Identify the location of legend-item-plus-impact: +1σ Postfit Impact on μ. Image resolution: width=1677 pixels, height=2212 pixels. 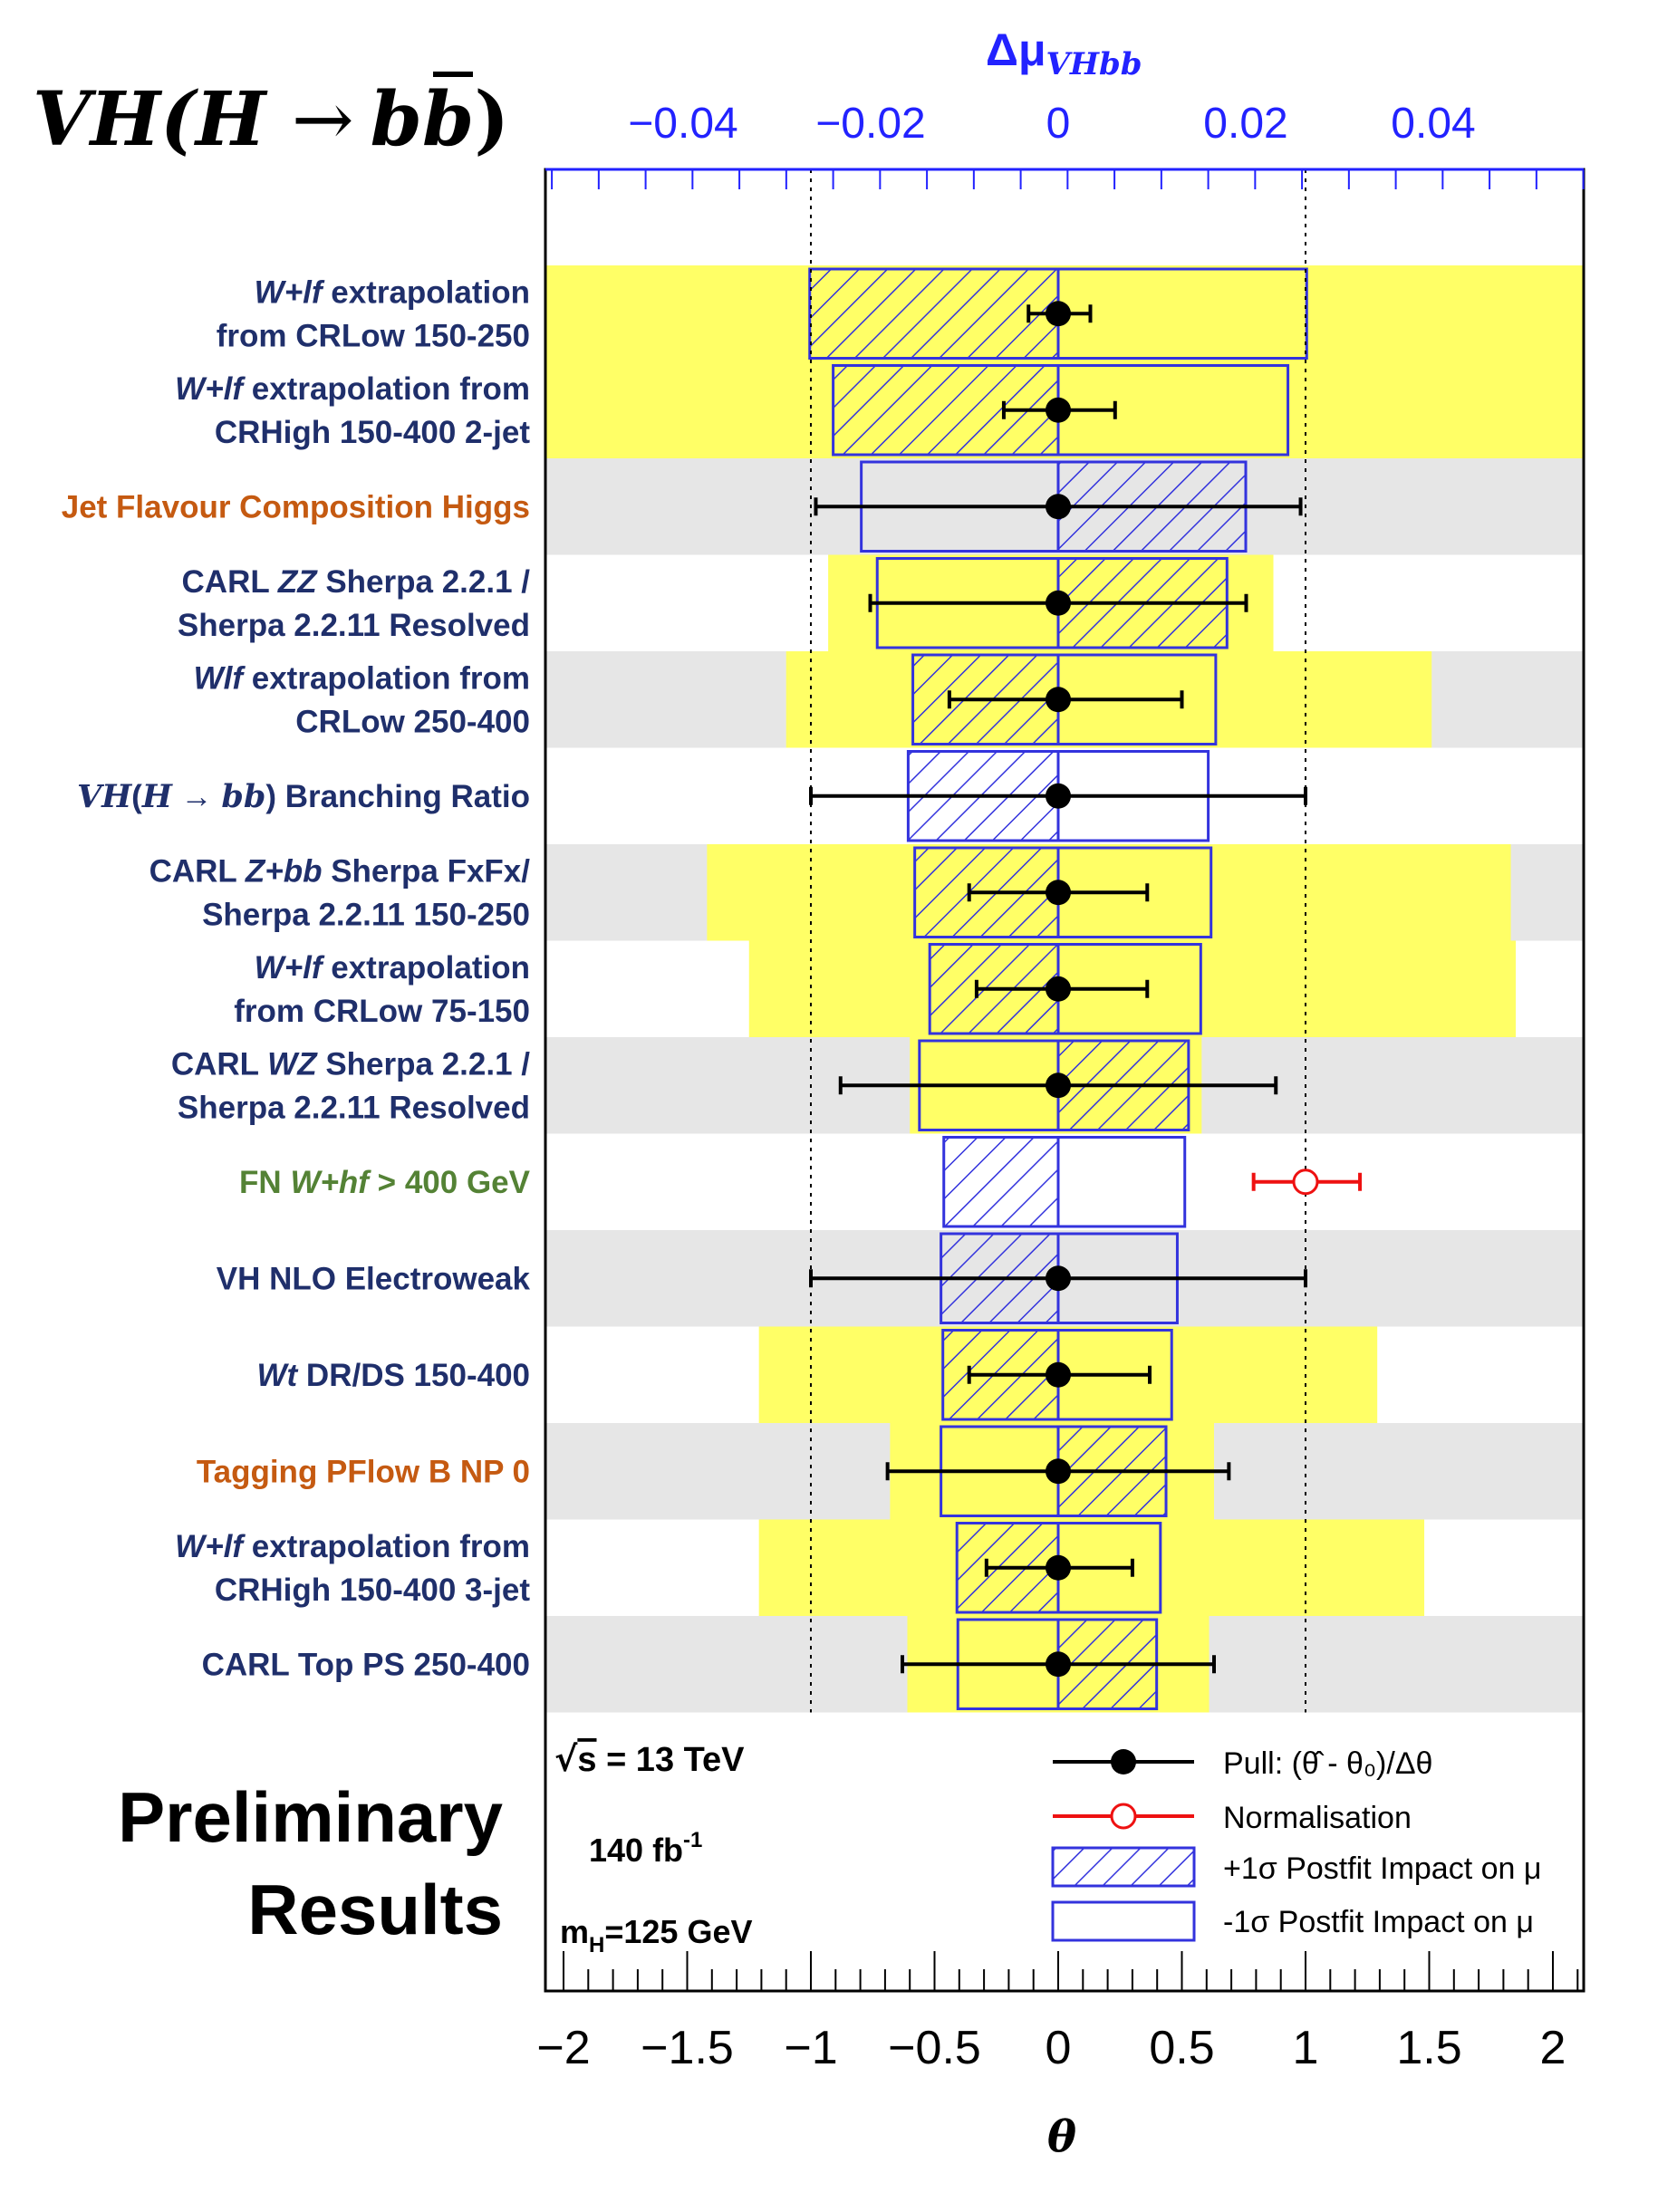
(1296, 1867).